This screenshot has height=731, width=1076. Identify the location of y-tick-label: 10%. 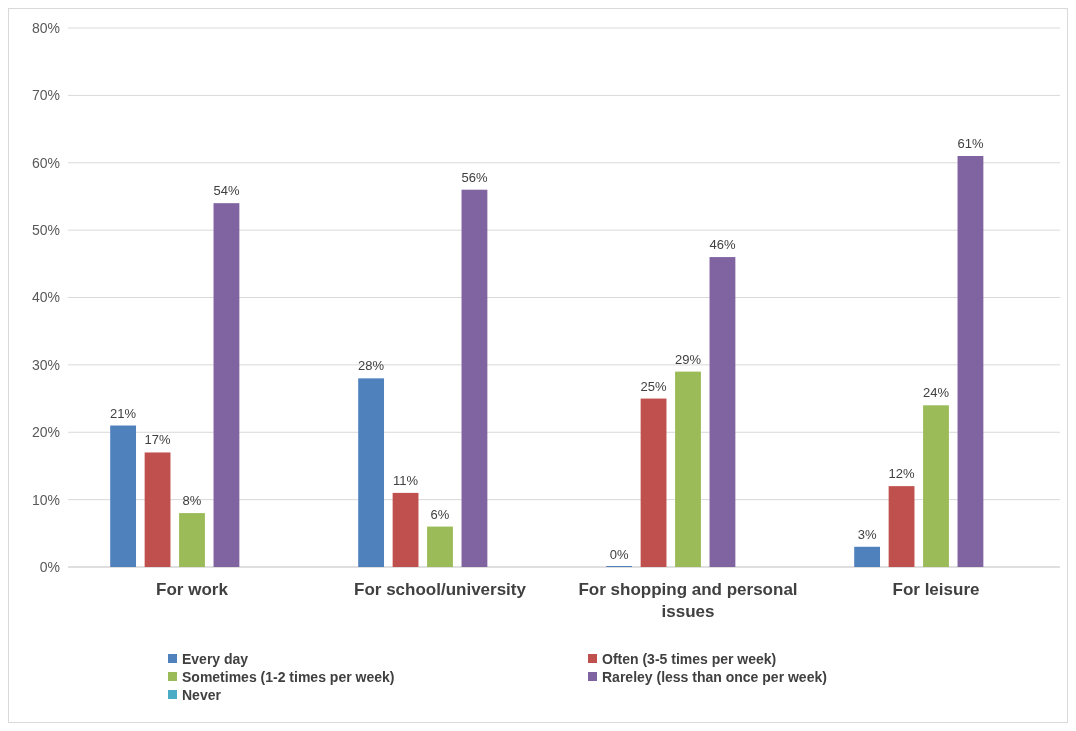
(45, 499).